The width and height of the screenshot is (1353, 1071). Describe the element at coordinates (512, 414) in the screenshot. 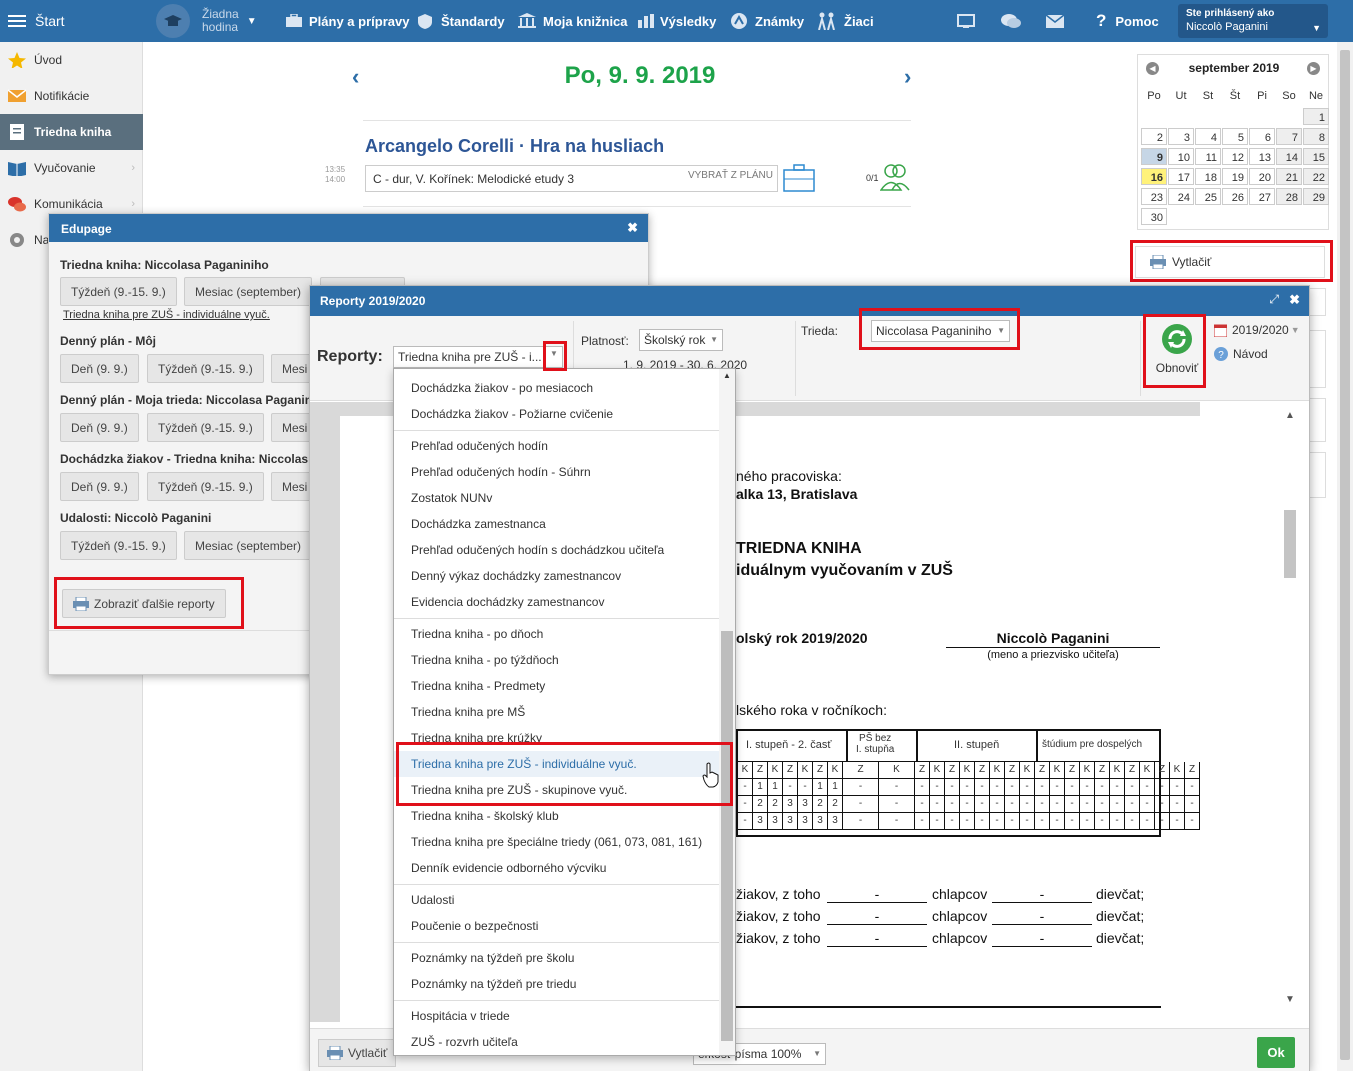

I see `dropdown-option: Dochádzka žiakov - Požiarne cvičenie` at that location.